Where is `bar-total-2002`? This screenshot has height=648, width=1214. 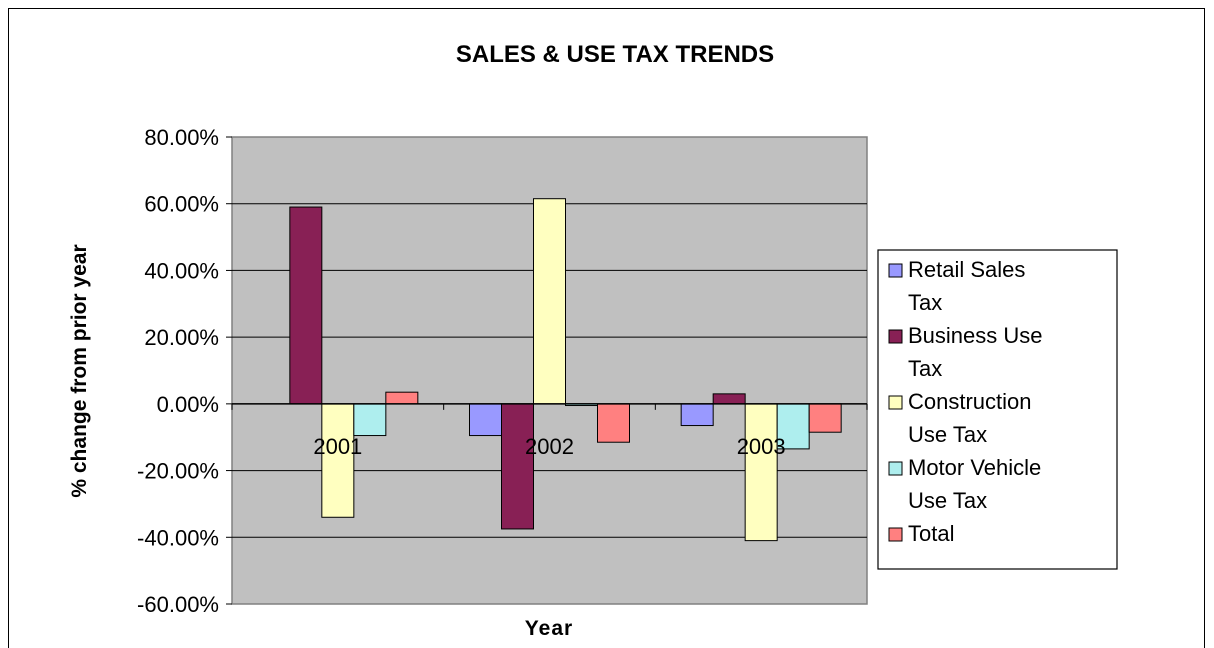 bar-total-2002 is located at coordinates (613, 423).